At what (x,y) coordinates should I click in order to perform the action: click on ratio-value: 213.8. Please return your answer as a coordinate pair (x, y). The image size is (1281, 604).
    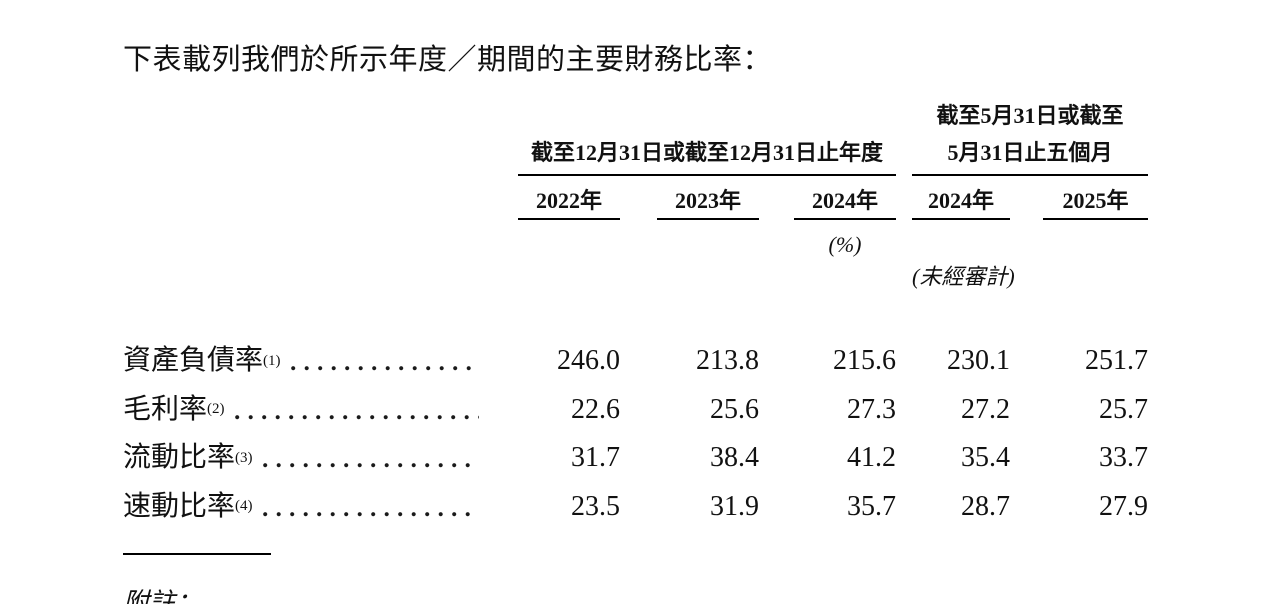
    Looking at the image, I should click on (727, 360).